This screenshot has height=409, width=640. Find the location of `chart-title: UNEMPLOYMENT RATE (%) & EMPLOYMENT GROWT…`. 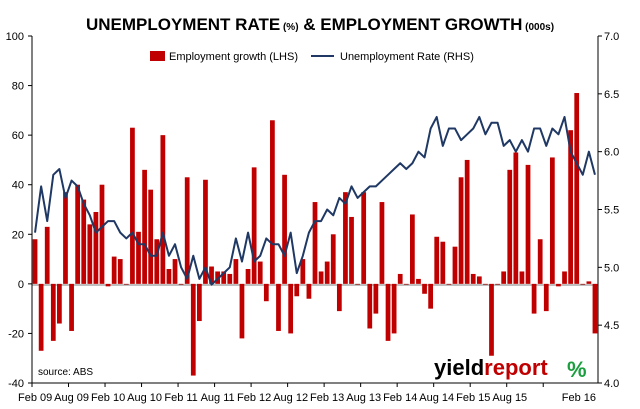

chart-title: UNEMPLOYMENT RATE (%) & EMPLOYMENT GROWT… is located at coordinates (320, 24).